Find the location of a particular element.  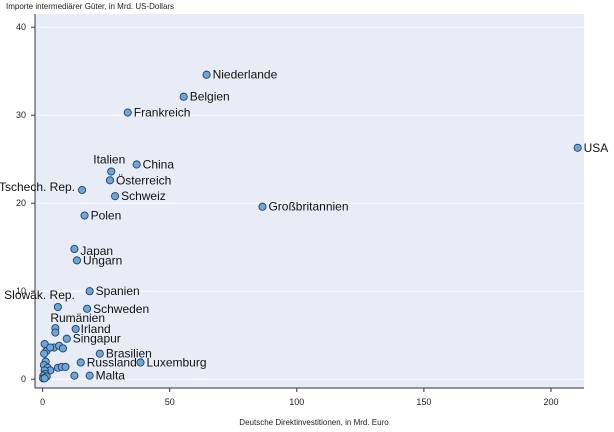

x-tick-label: 0 is located at coordinates (42, 402).